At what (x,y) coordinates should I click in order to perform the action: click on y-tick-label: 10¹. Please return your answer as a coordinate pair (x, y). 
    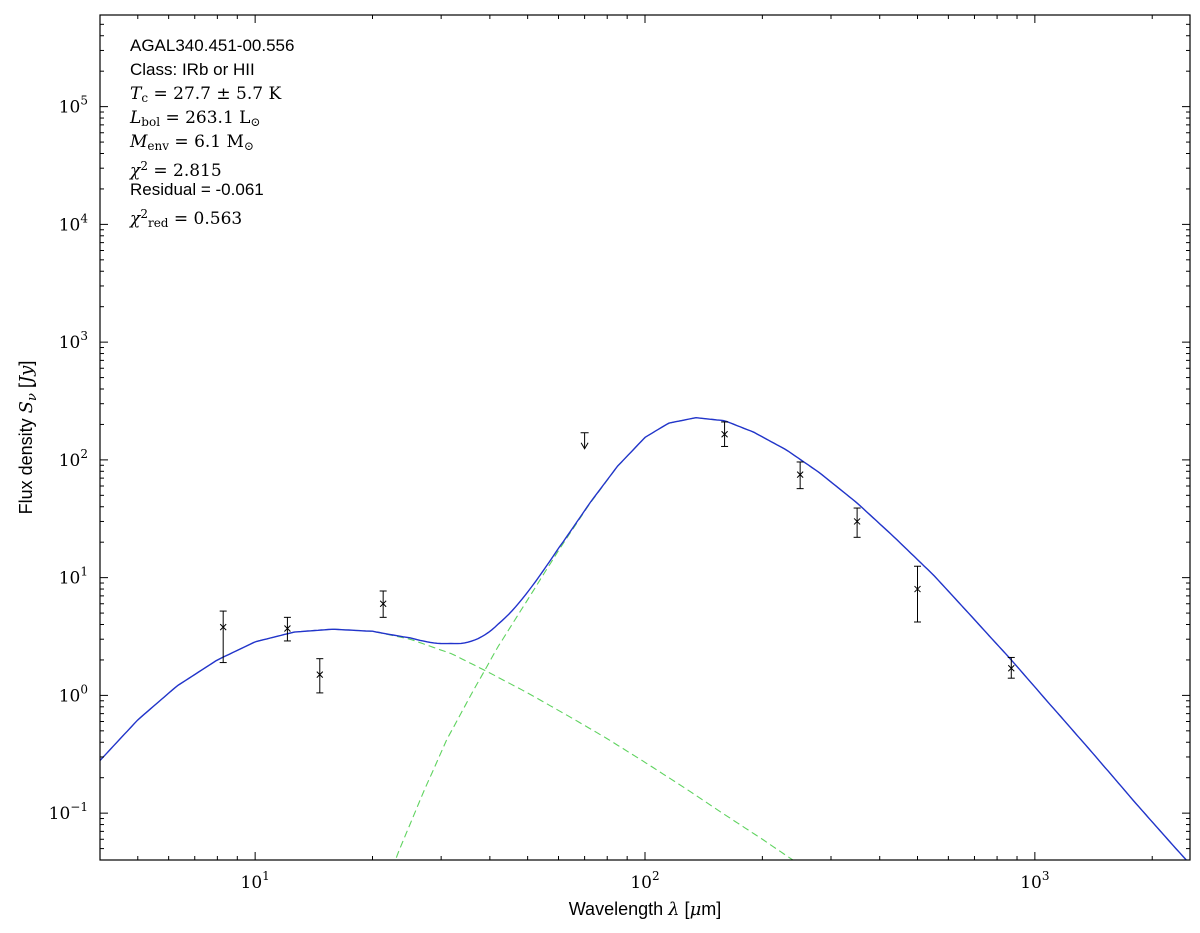
    Looking at the image, I should click on (73, 577).